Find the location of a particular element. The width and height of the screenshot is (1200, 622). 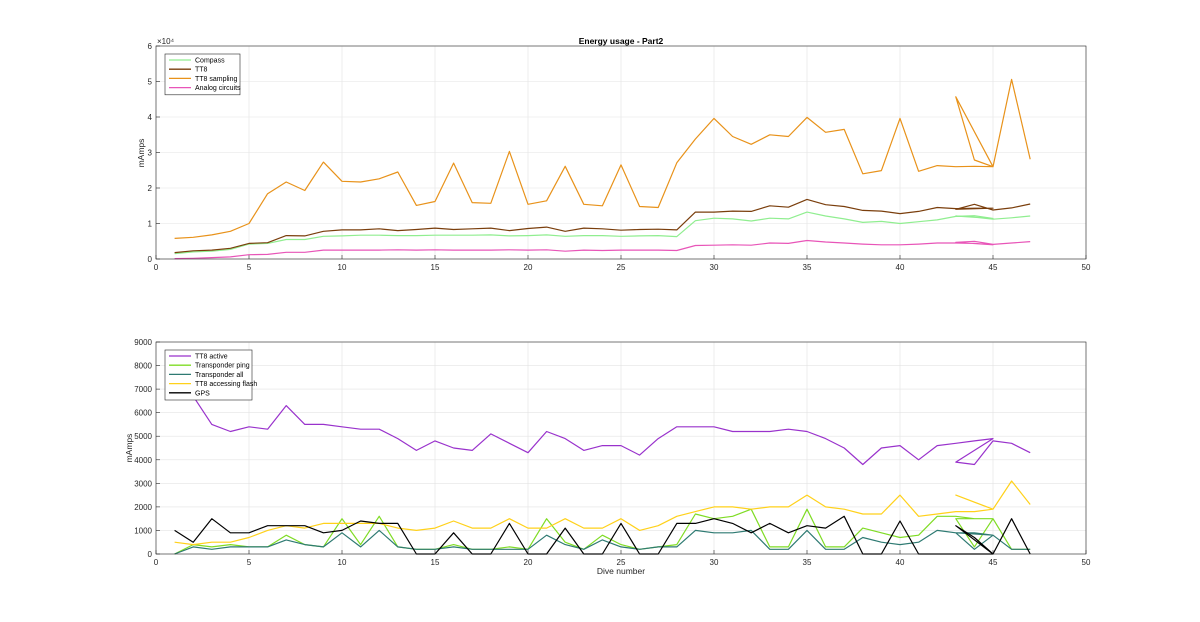

series-line-tt8-active is located at coordinates (602, 420).